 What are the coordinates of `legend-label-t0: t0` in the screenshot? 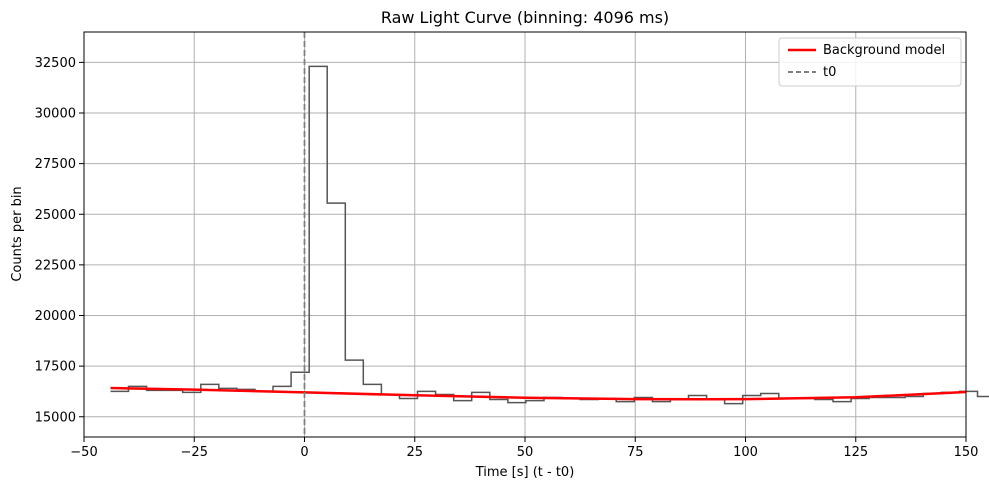 It's located at (829, 72).